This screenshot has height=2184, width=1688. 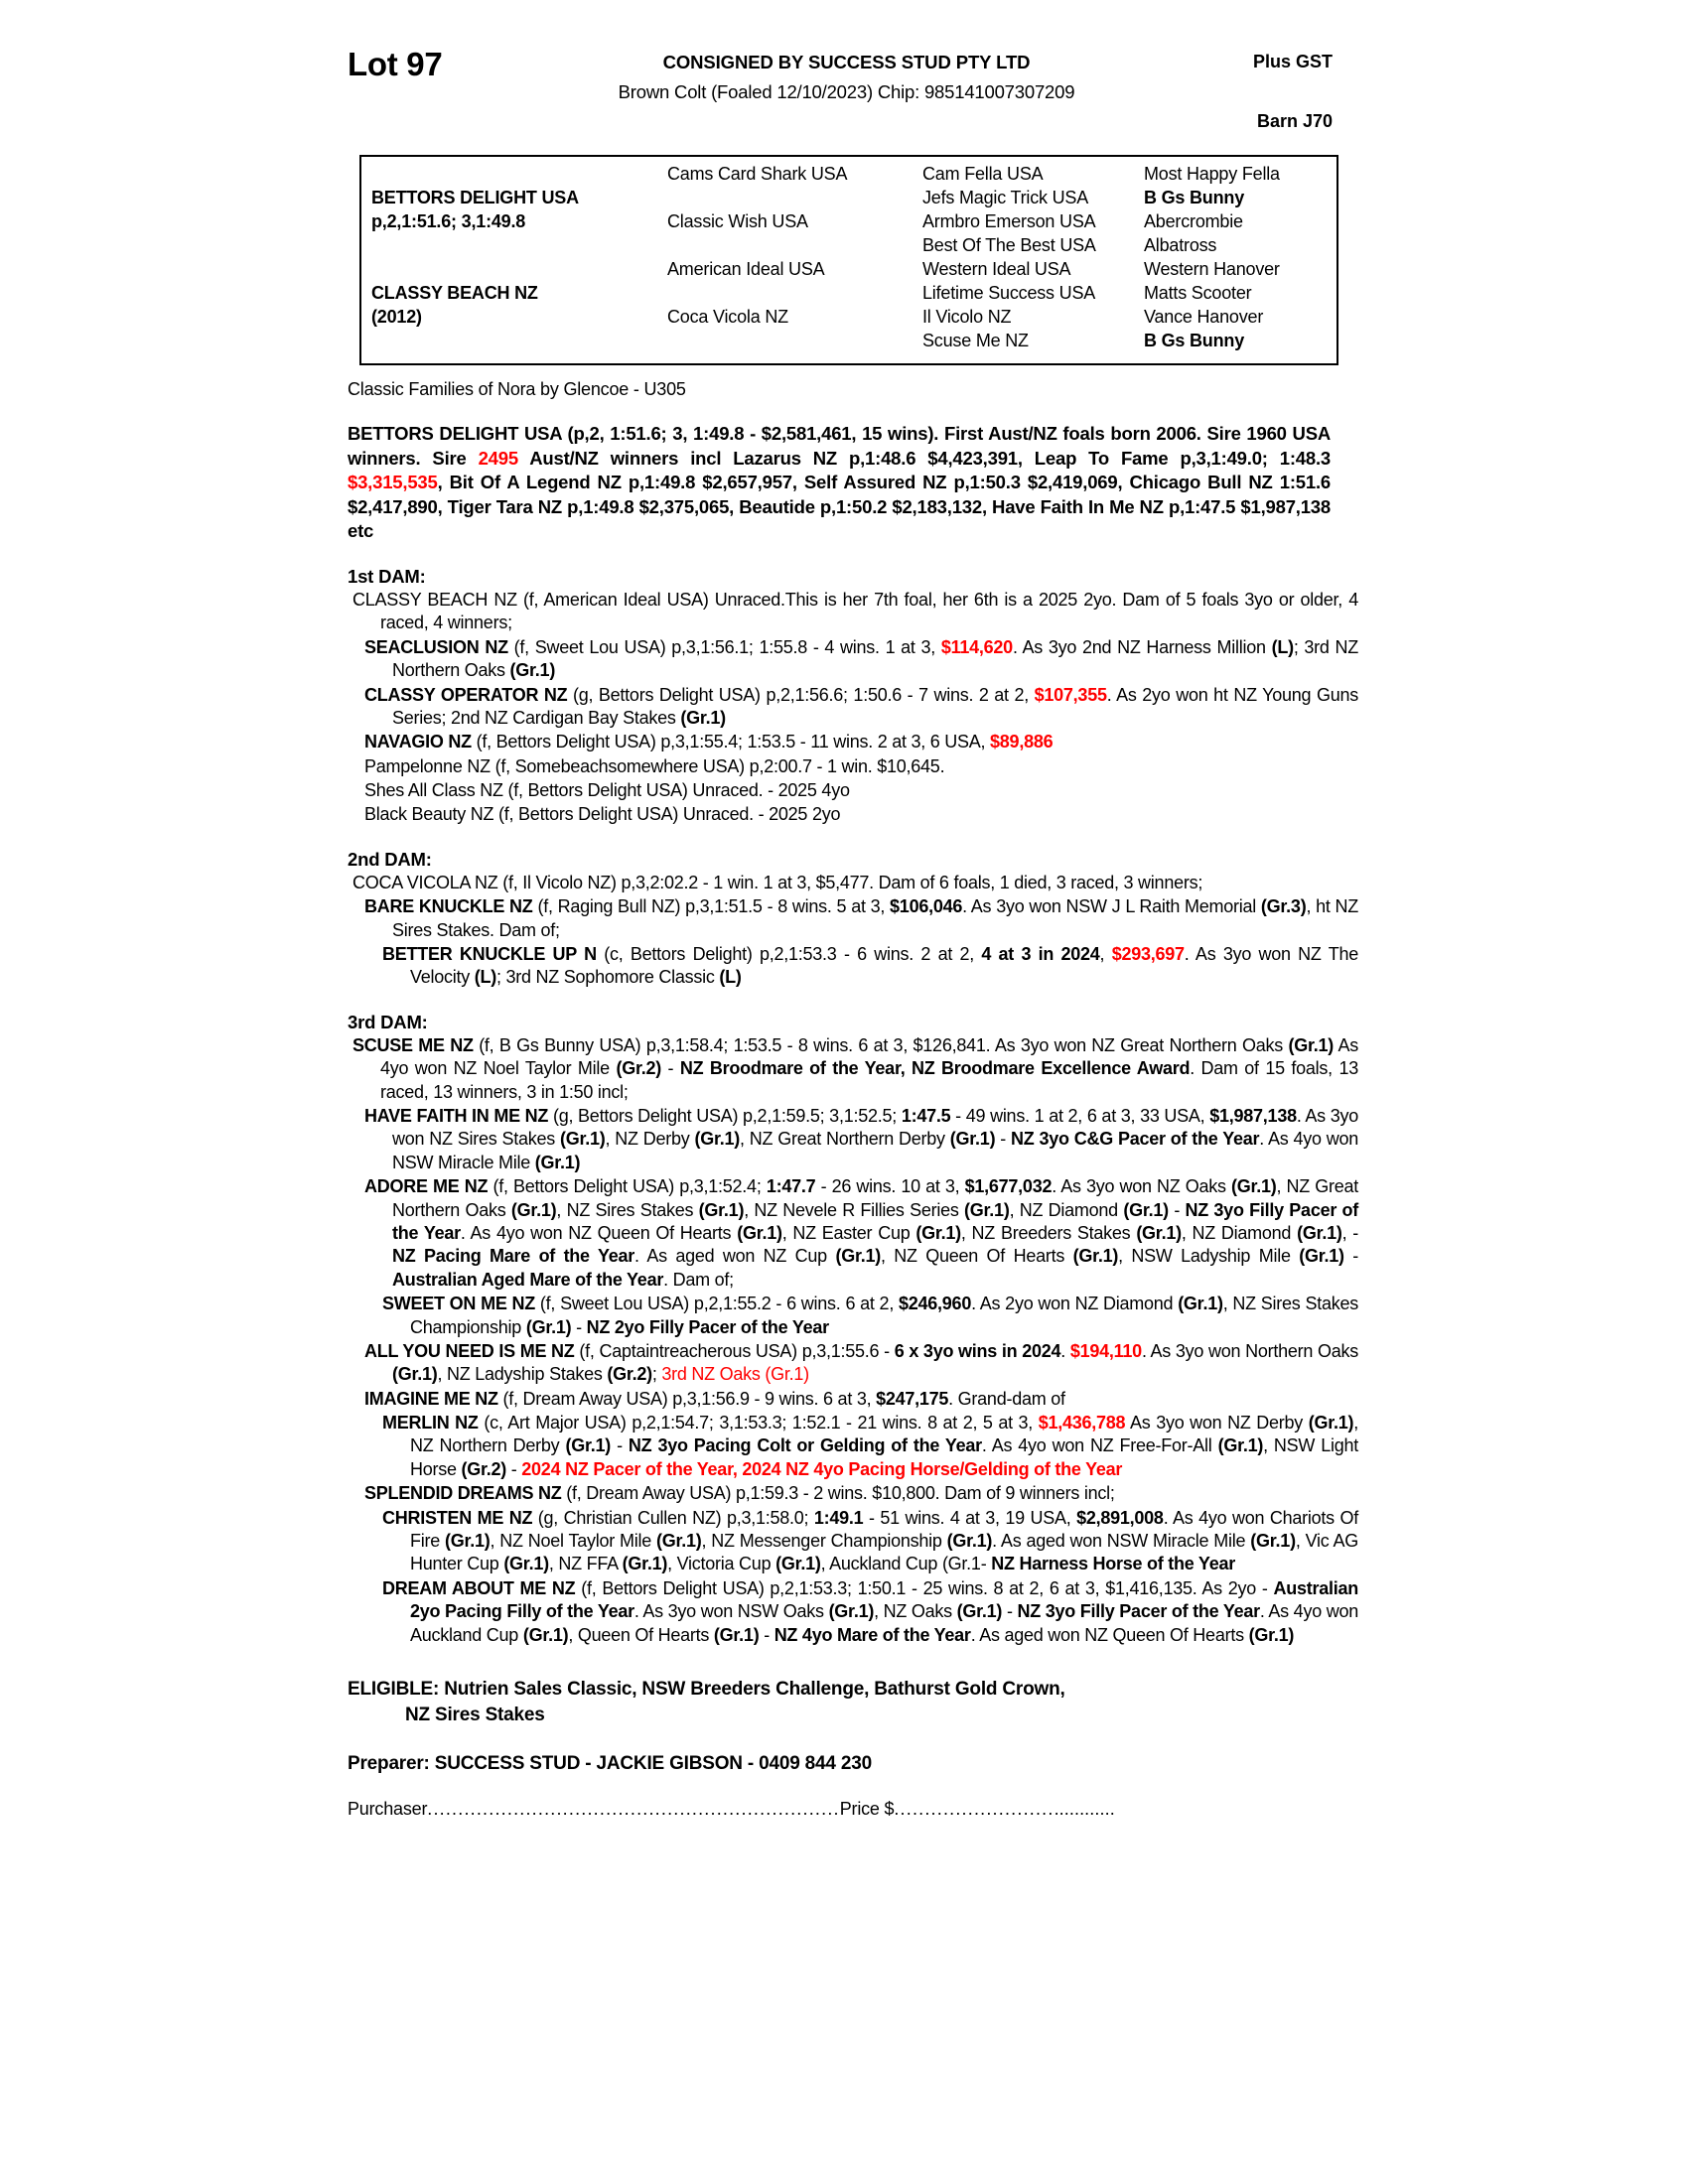 I want to click on pedigree-gen4-3: Albatross, so click(x=1180, y=245).